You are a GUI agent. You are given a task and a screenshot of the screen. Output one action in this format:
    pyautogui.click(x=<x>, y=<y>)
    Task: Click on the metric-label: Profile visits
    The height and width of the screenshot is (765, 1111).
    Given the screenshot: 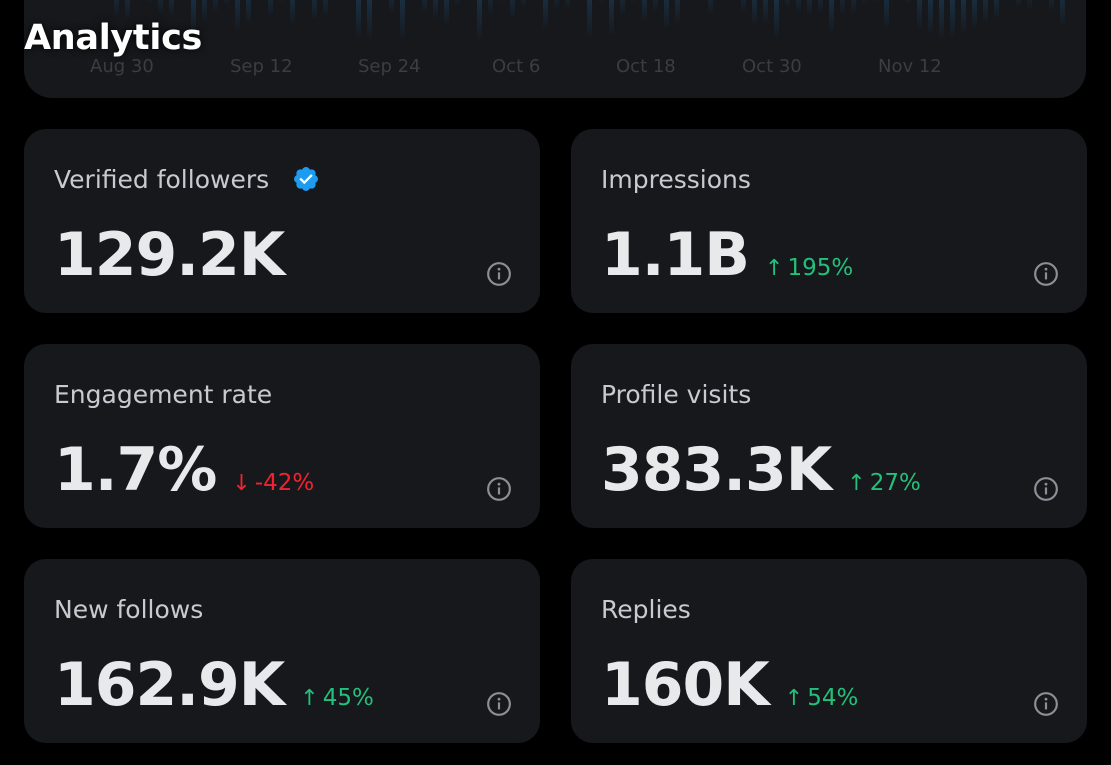 What is the action you would take?
    pyautogui.click(x=676, y=394)
    